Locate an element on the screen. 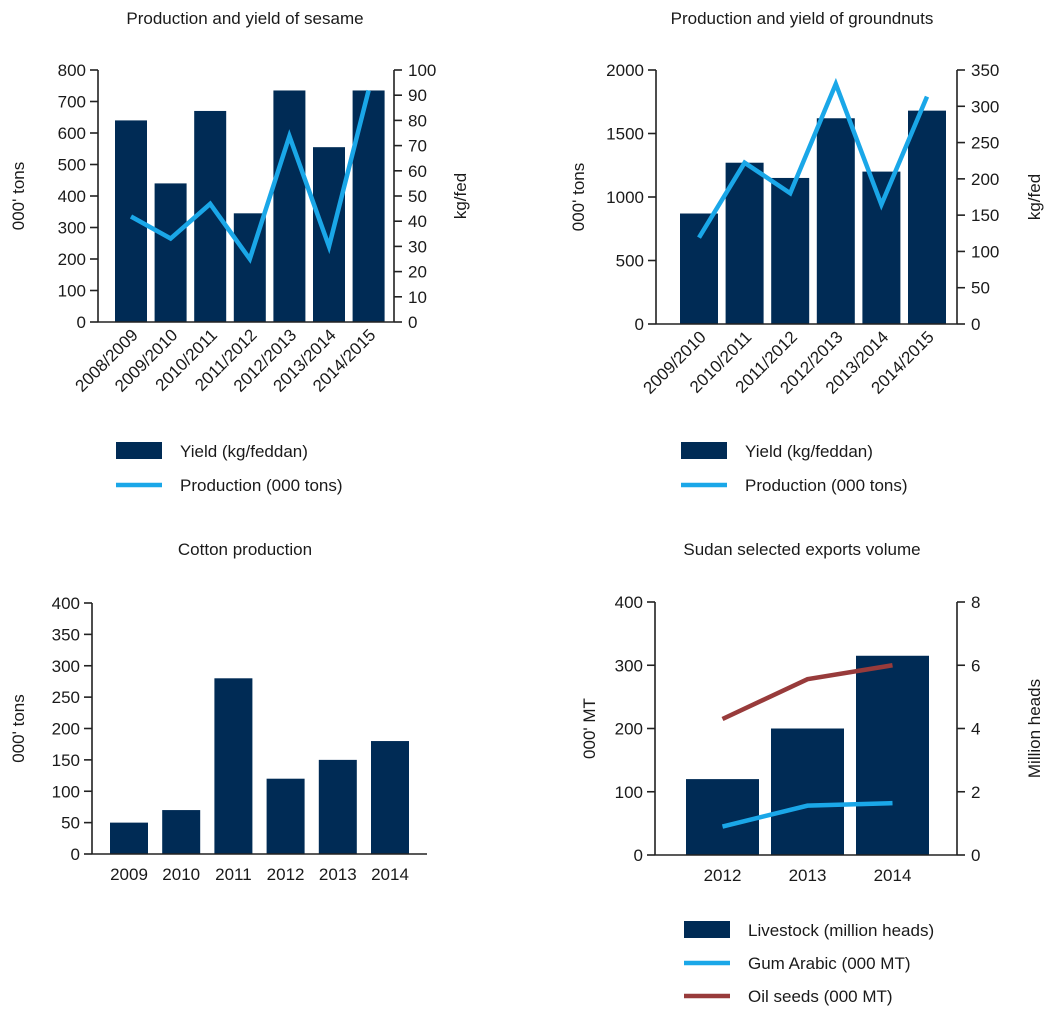 The image size is (1054, 1022). y2-tick-label: 60 is located at coordinates (417, 171).